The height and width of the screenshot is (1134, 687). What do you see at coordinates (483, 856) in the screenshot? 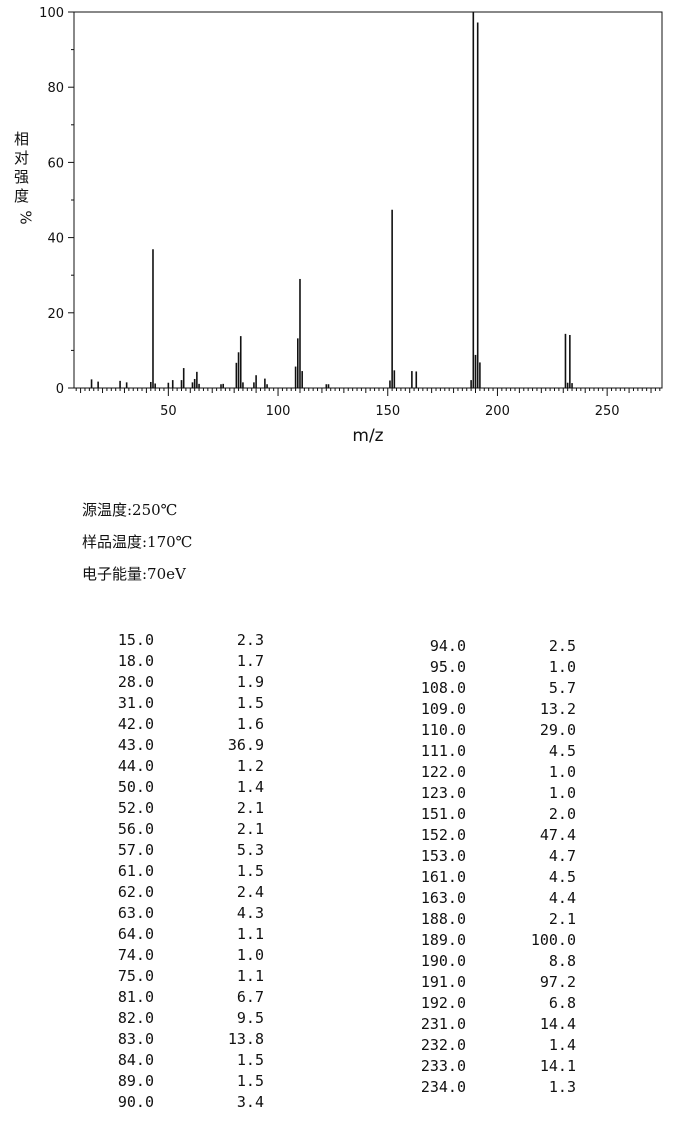
I see `peak-row: 153.0 4.7` at bounding box center [483, 856].